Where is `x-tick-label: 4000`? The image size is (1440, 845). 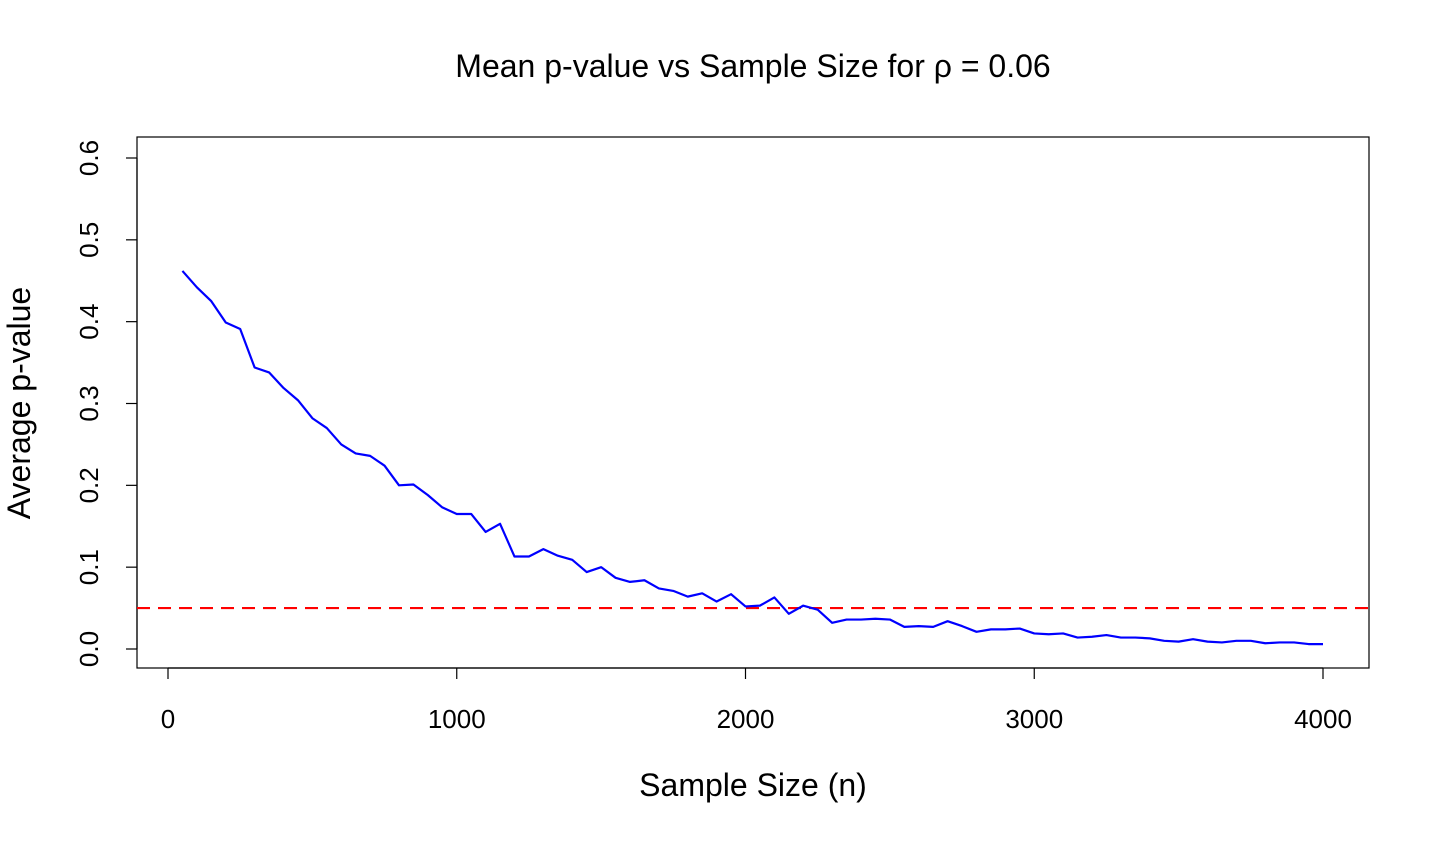
x-tick-label: 4000 is located at coordinates (1323, 719).